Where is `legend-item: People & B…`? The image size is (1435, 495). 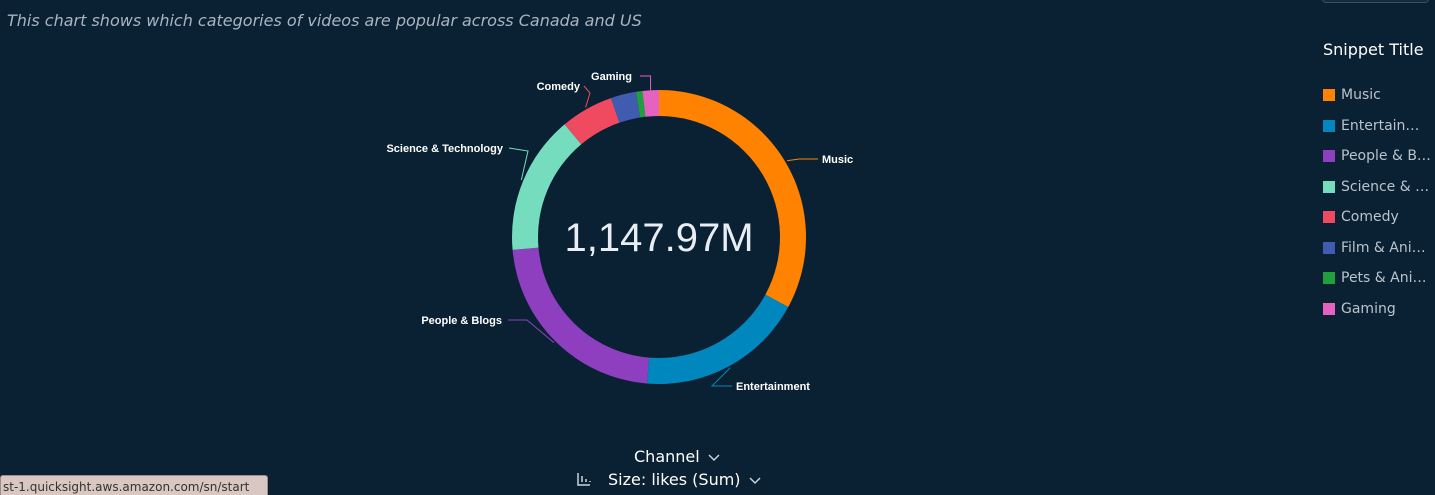 legend-item: People & B… is located at coordinates (1379, 156).